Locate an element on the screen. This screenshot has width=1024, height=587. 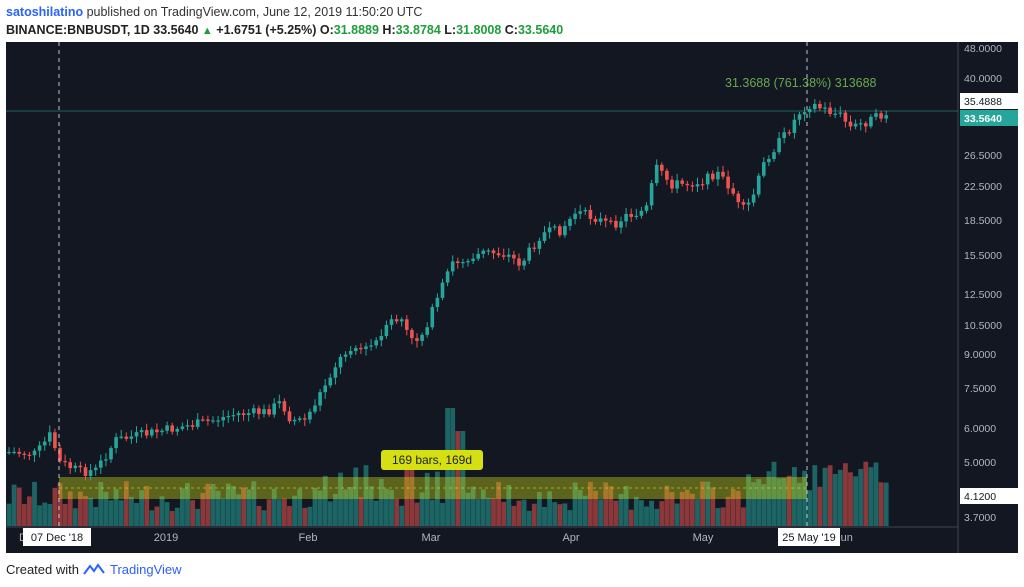
time-tick: 2019 is located at coordinates (166, 538).